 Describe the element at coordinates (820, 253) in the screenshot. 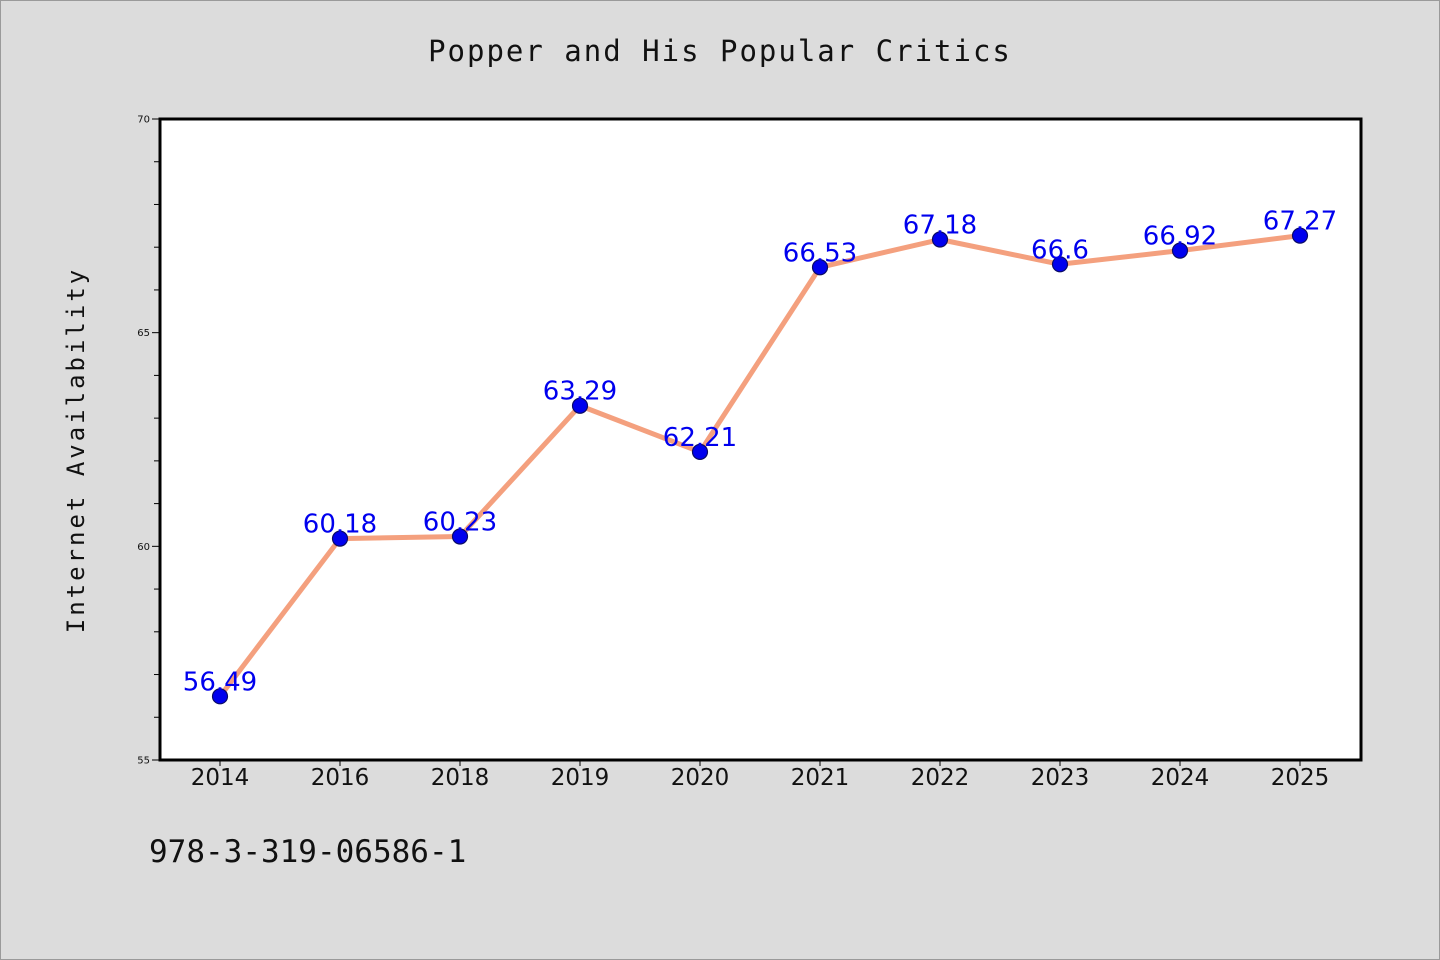

I see `data-label: 66.53` at that location.